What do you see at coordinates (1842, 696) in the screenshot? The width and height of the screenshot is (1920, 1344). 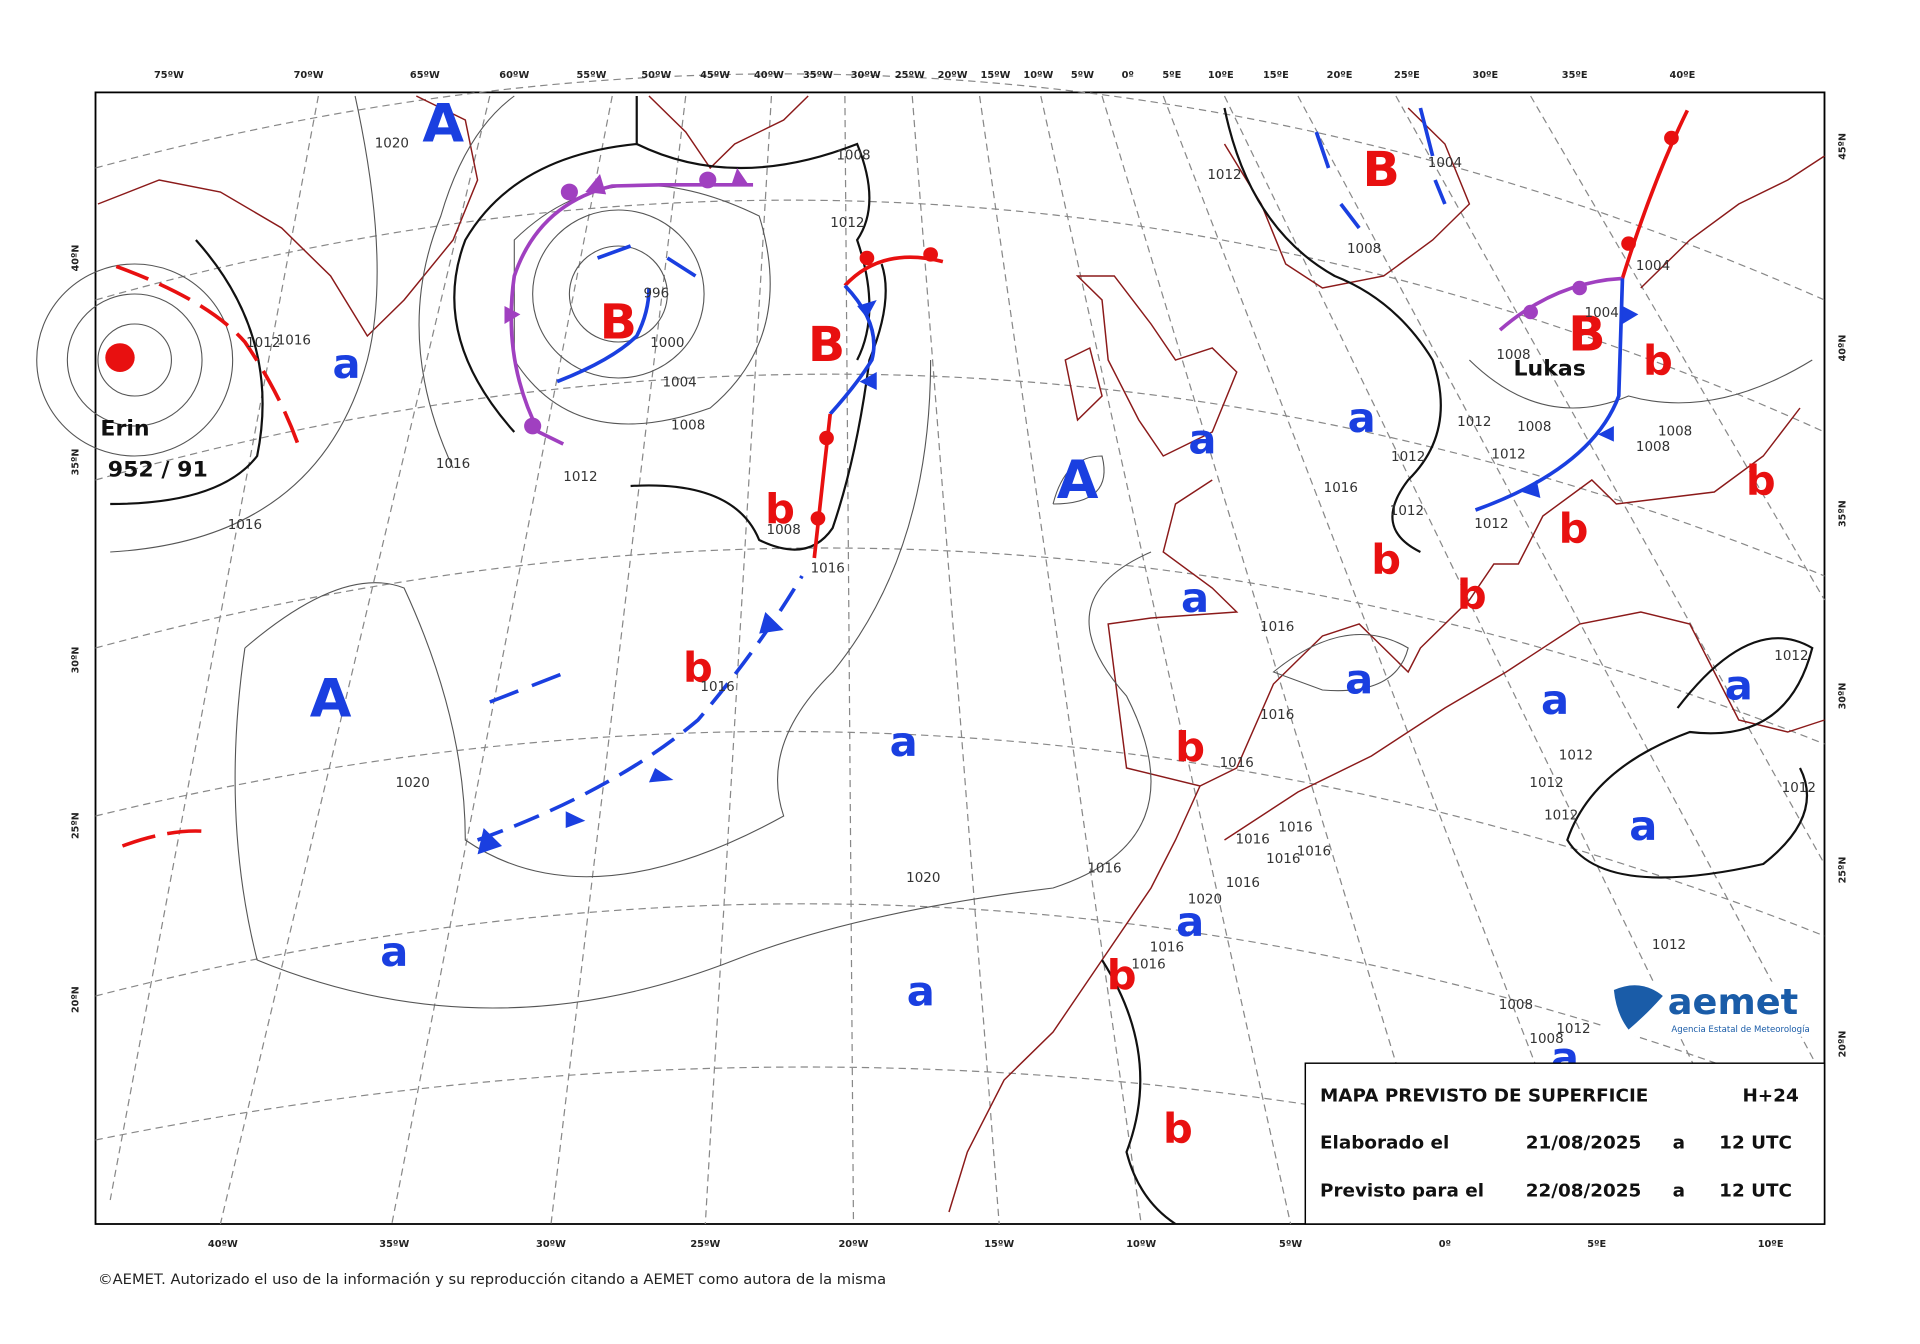 I see `right-axis-label: 30ºN` at bounding box center [1842, 696].